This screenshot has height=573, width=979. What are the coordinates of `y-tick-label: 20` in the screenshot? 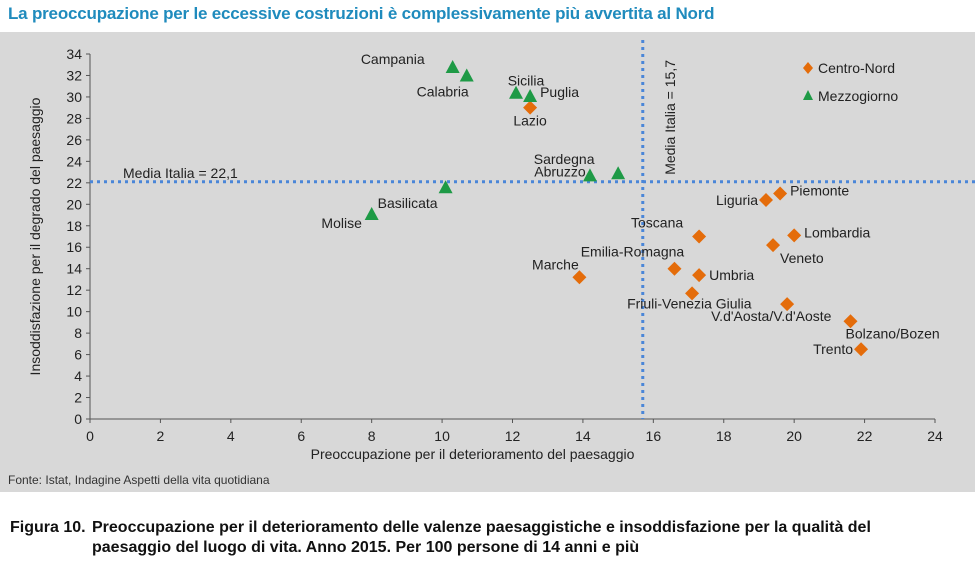 It's located at (74, 204).